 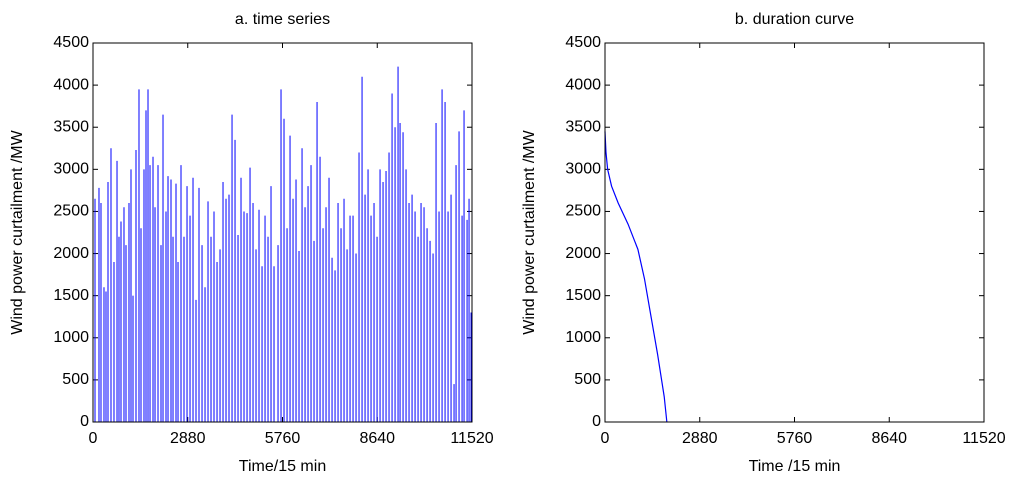 I want to click on x-axis-label: Time/15 min, so click(x=282, y=466).